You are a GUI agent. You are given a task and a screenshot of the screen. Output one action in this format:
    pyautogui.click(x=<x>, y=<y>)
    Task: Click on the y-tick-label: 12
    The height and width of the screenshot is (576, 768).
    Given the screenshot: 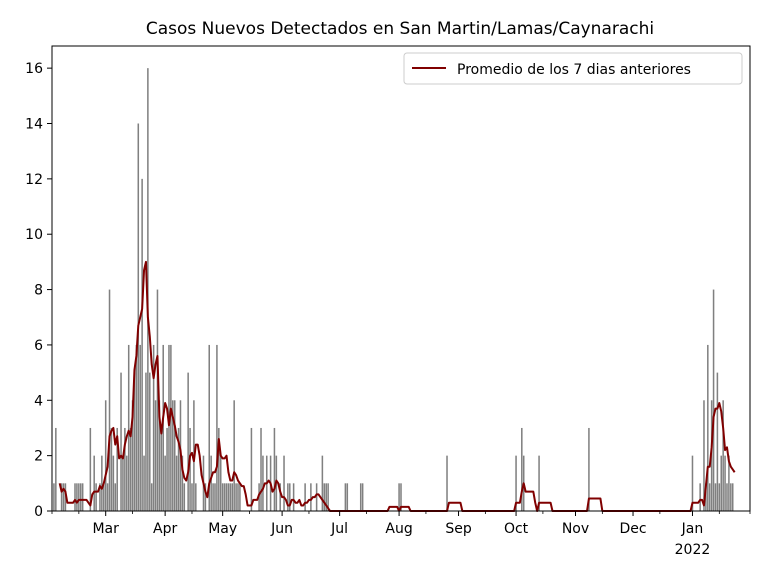 What is the action you would take?
    pyautogui.click(x=34, y=180)
    